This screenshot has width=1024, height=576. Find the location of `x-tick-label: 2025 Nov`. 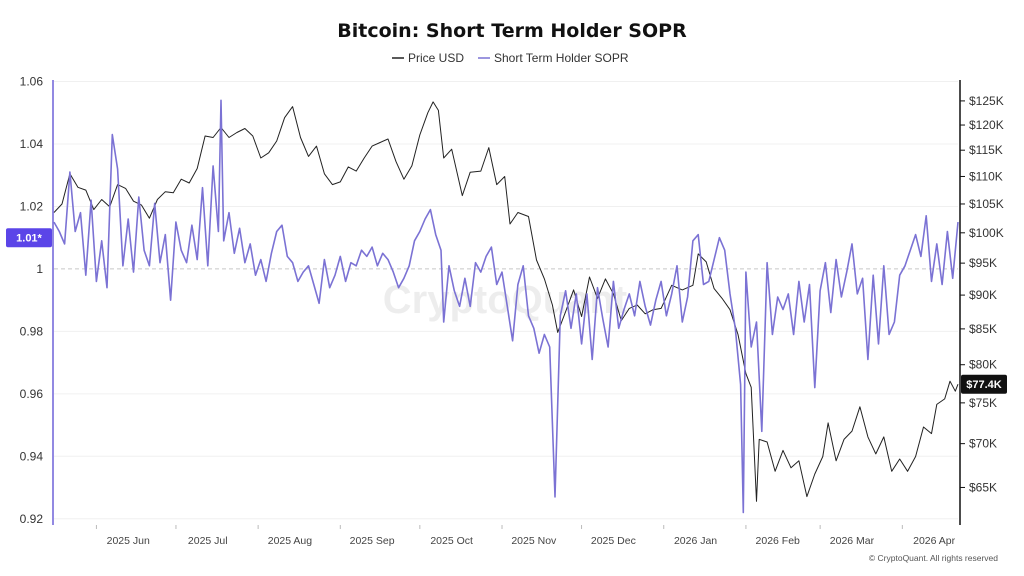

x-tick-label: 2025 Nov is located at coordinates (534, 541).